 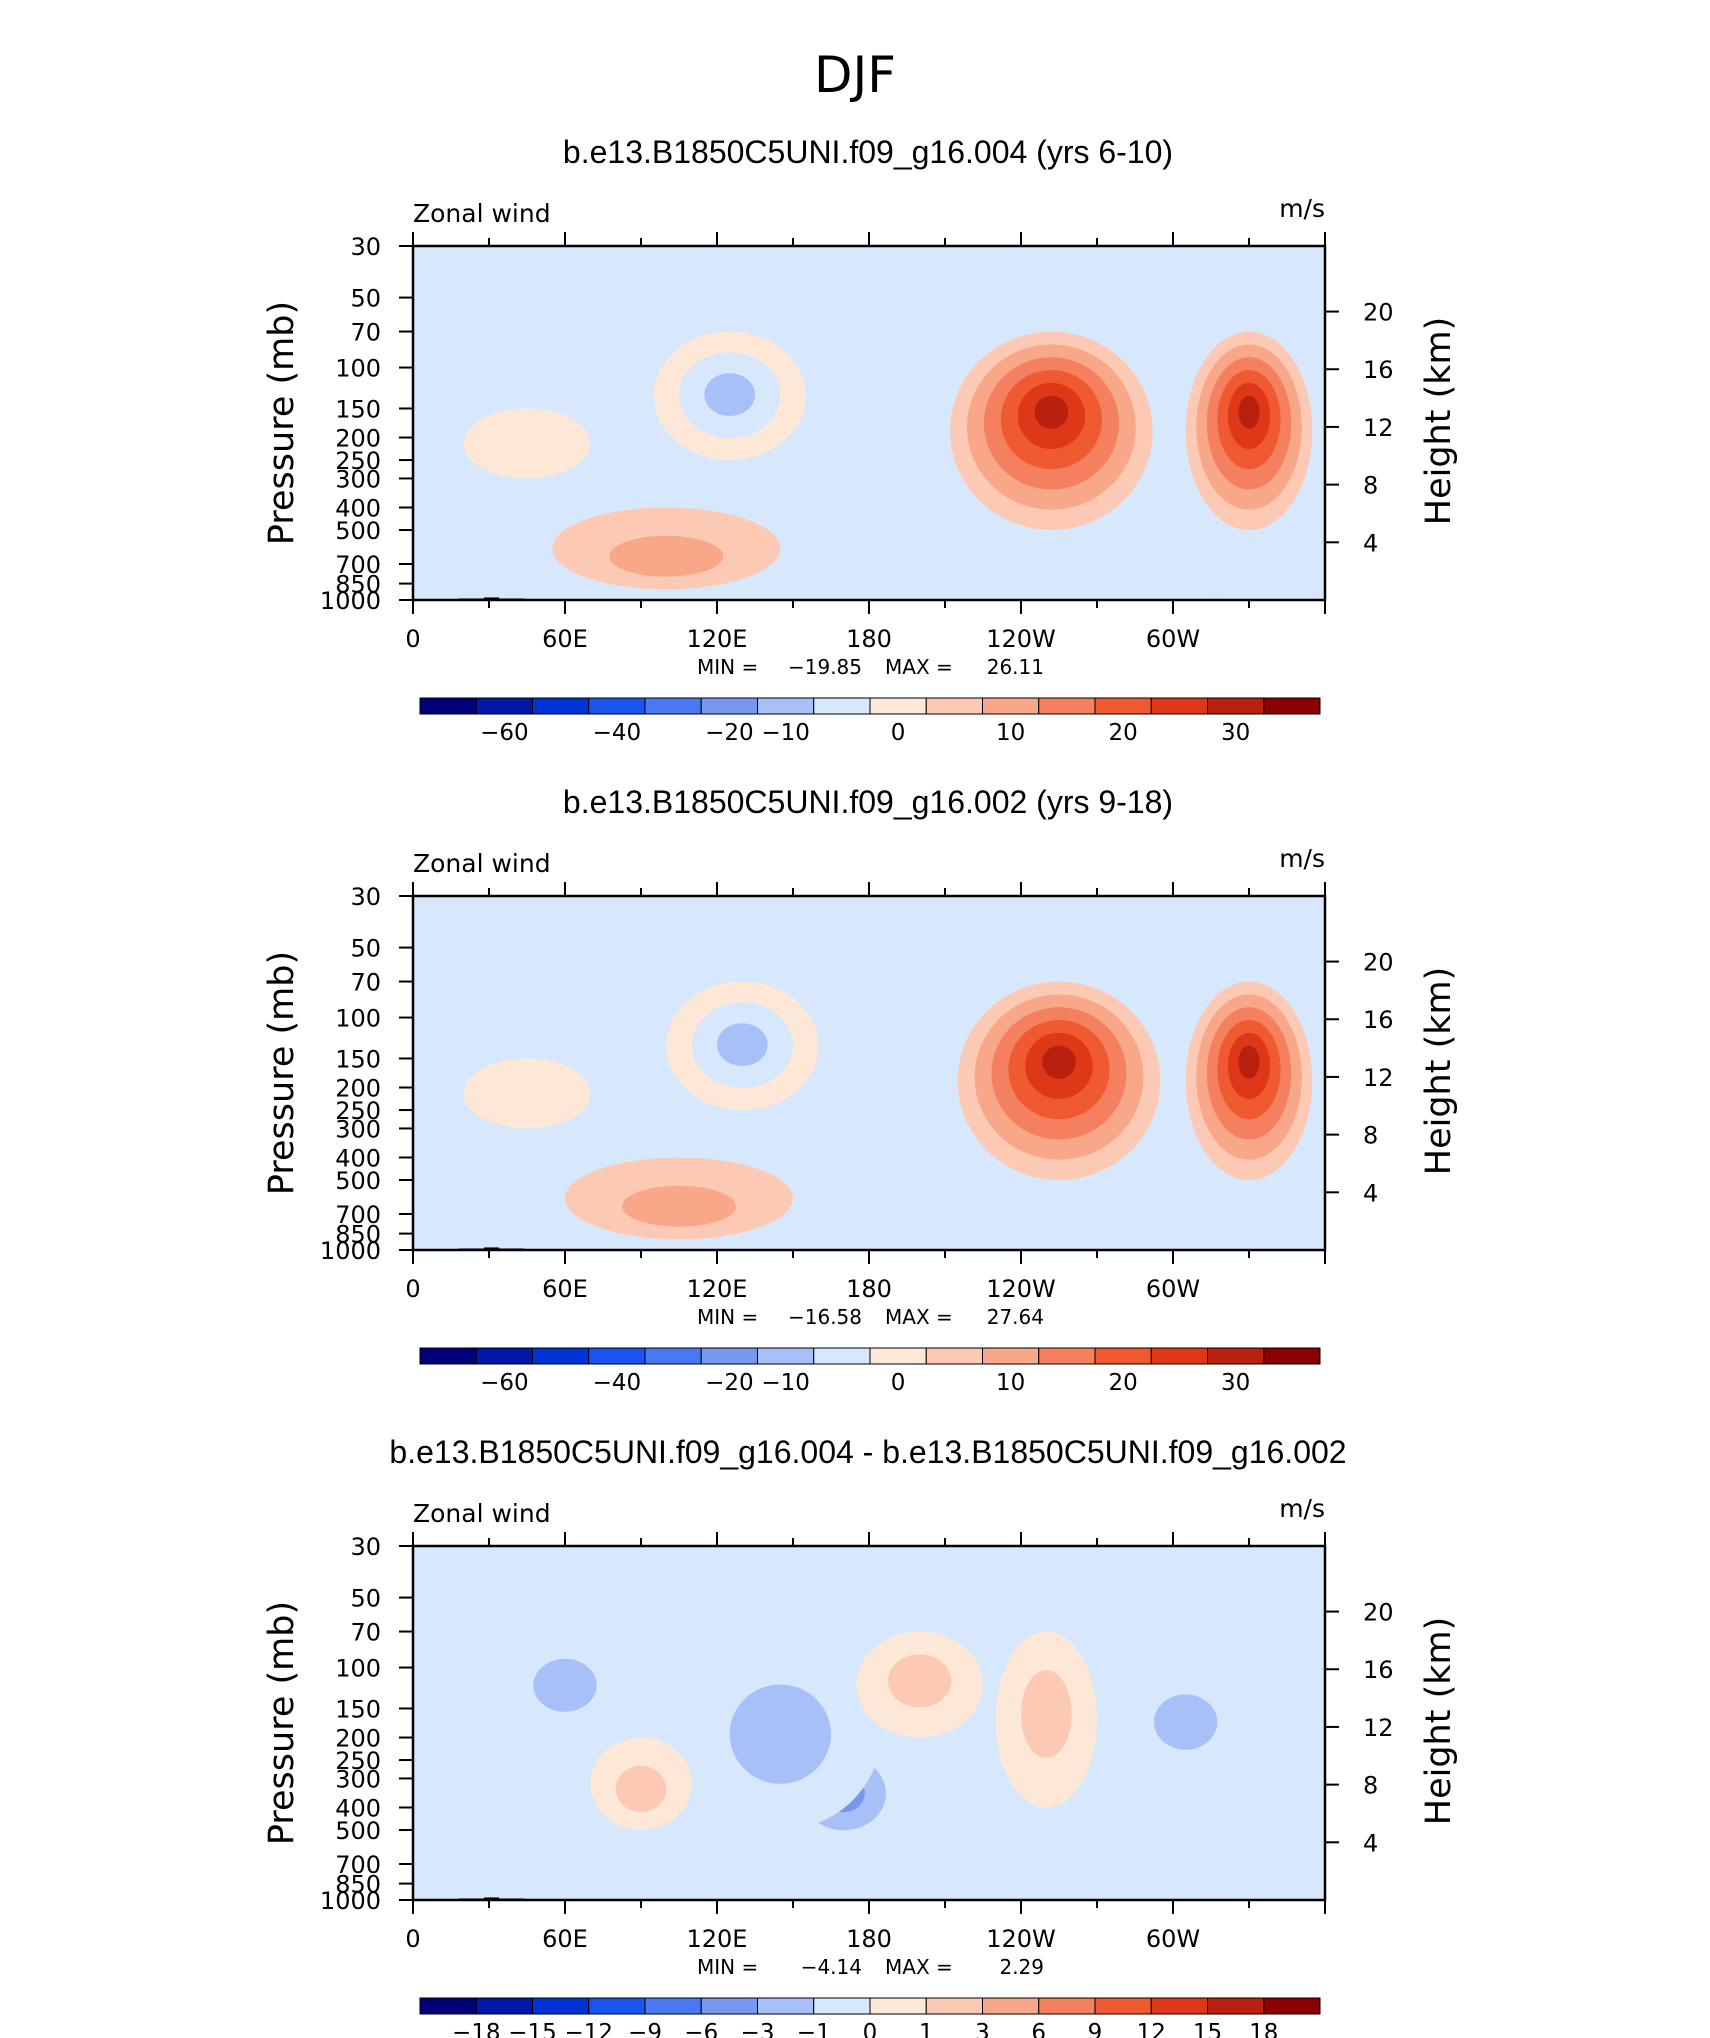 What do you see at coordinates (982, 2029) in the screenshot?
I see `colorbar-label: 3` at bounding box center [982, 2029].